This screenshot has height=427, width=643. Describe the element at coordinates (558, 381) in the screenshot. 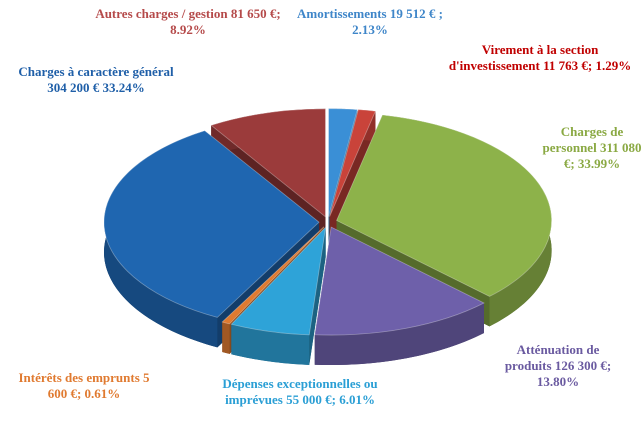

I see `label-percent: 13.80%` at that location.